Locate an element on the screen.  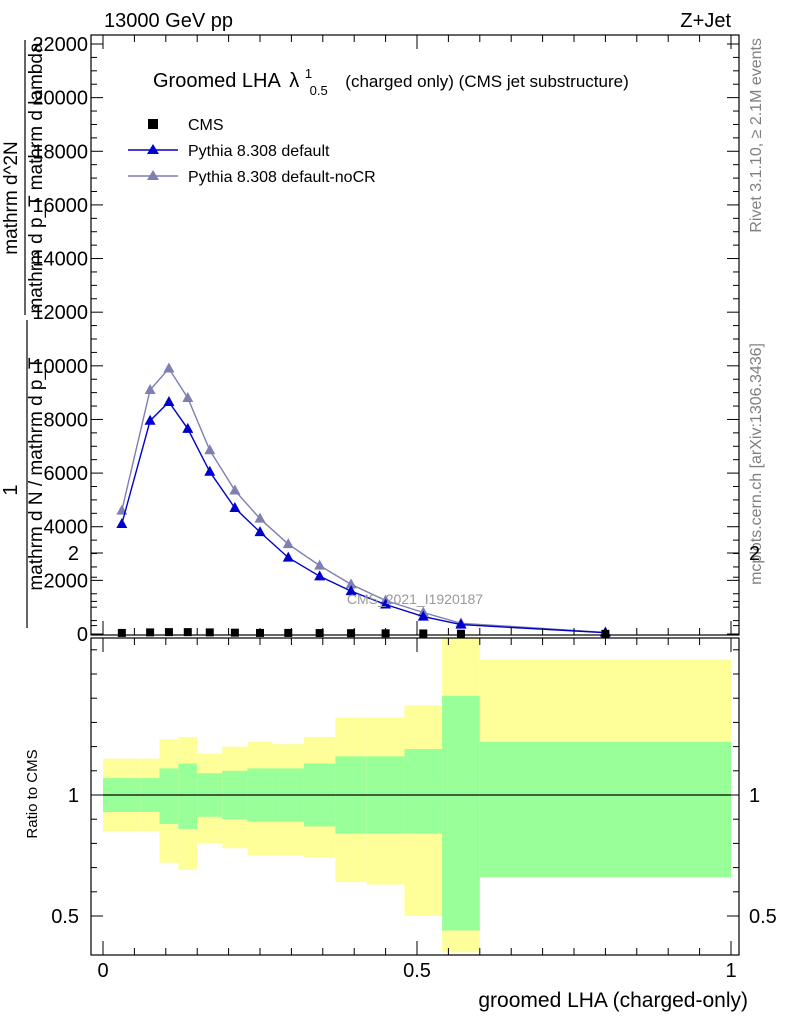
main-ytick-label-6: 12000 is located at coordinates (60, 313).